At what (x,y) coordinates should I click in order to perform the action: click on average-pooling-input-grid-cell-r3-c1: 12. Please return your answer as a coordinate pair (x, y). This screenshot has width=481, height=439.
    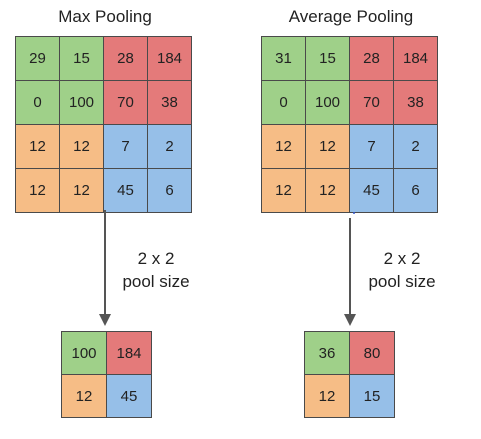
    Looking at the image, I should click on (327, 190).